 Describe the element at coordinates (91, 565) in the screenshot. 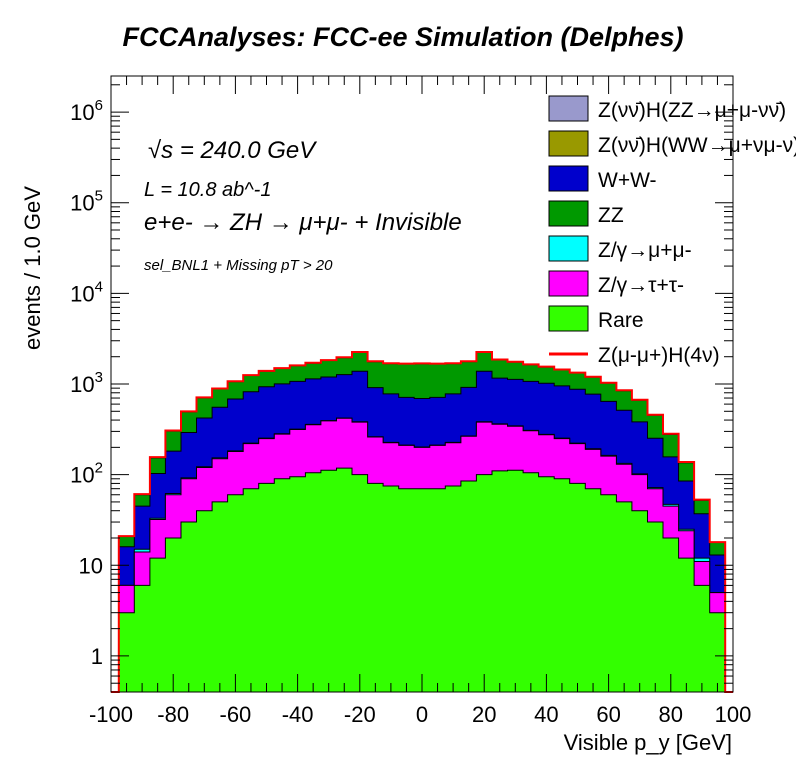

I see `y-tick-label: 10` at that location.